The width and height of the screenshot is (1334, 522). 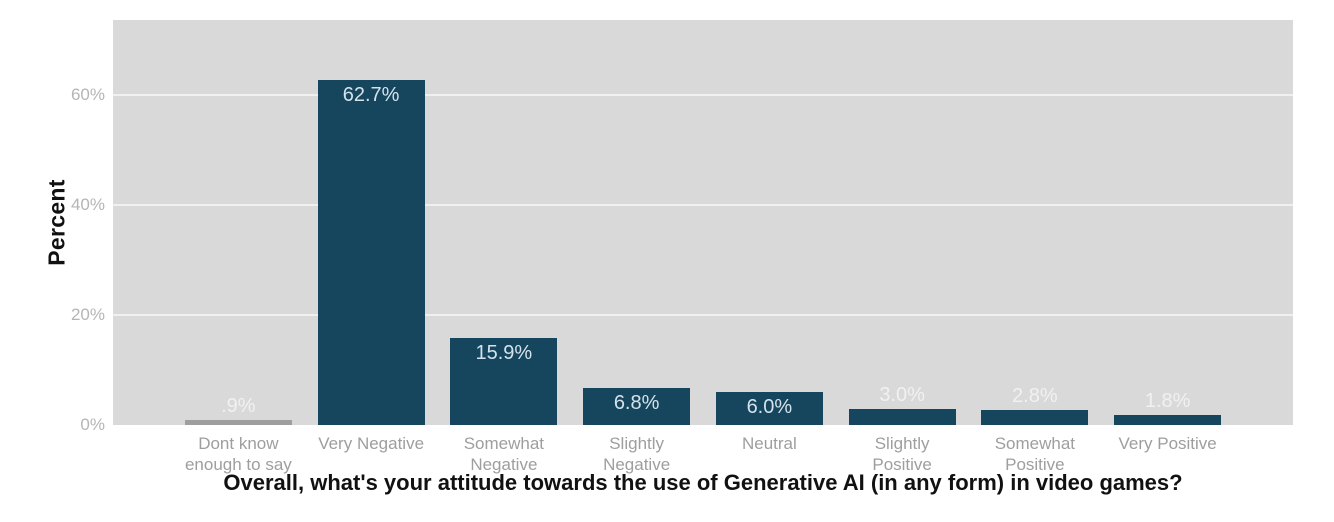 I want to click on bar-8: 1.8%, so click(x=1168, y=407).